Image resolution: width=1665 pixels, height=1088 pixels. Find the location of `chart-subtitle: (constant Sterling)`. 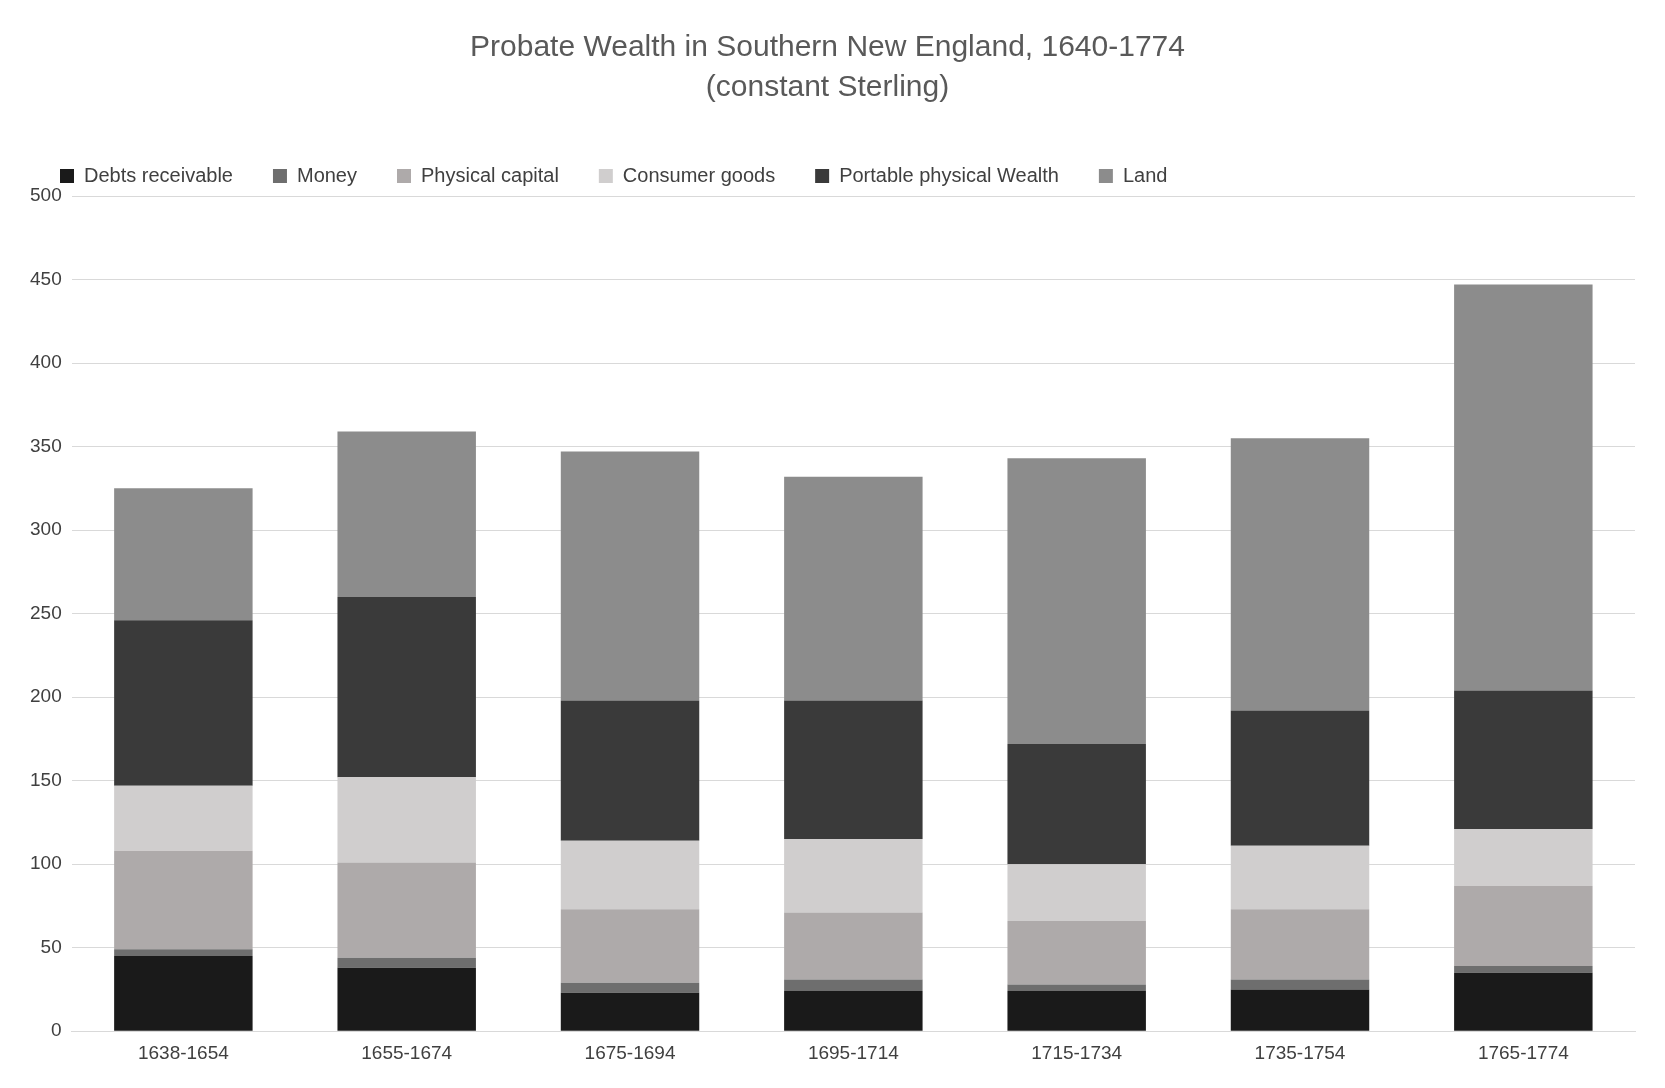

chart-subtitle: (constant Sterling) is located at coordinates (827, 86).